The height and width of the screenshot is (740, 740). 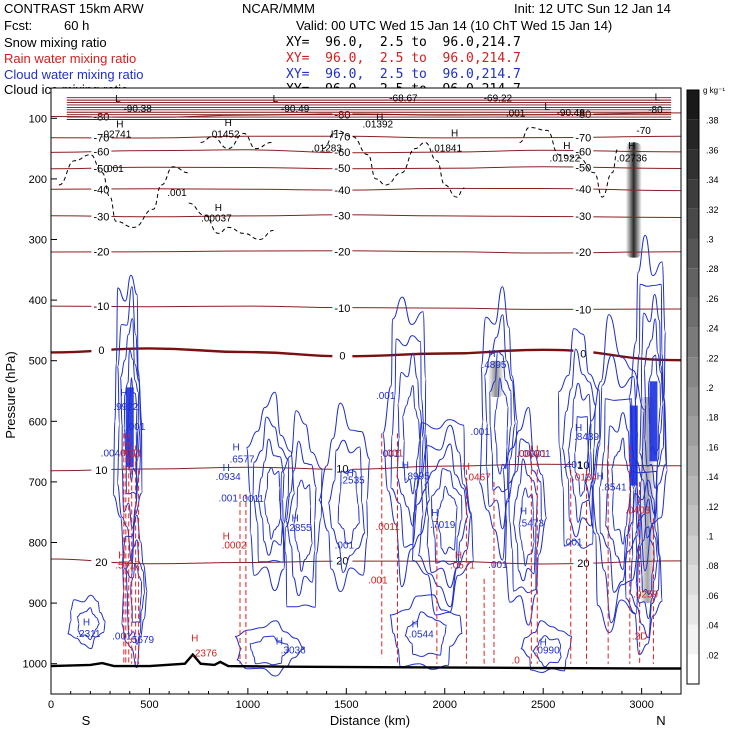 I want to click on temp-label: -70, so click(x=583, y=139).